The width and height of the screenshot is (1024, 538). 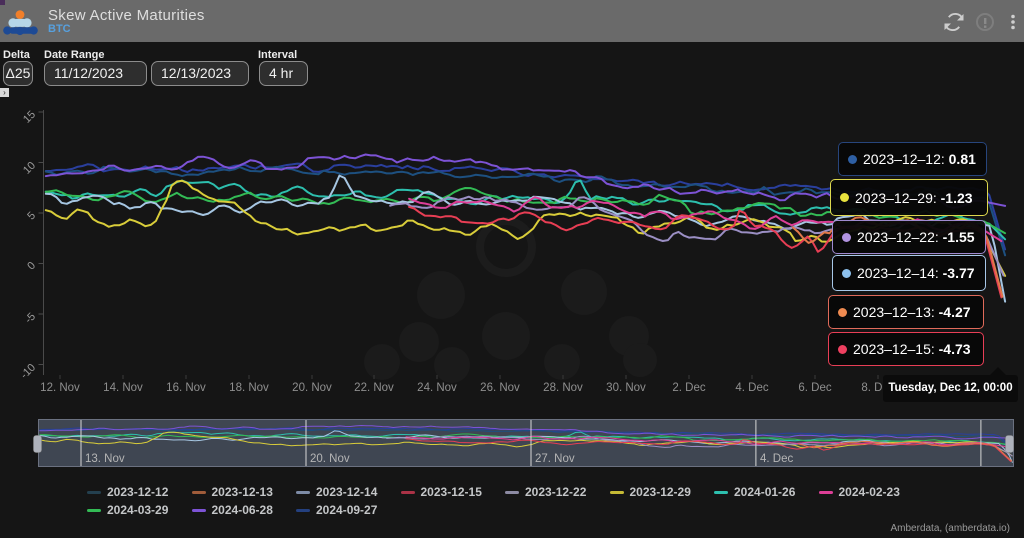 What do you see at coordinates (437, 388) in the screenshot?
I see `svg-text: 24. Nov` at bounding box center [437, 388].